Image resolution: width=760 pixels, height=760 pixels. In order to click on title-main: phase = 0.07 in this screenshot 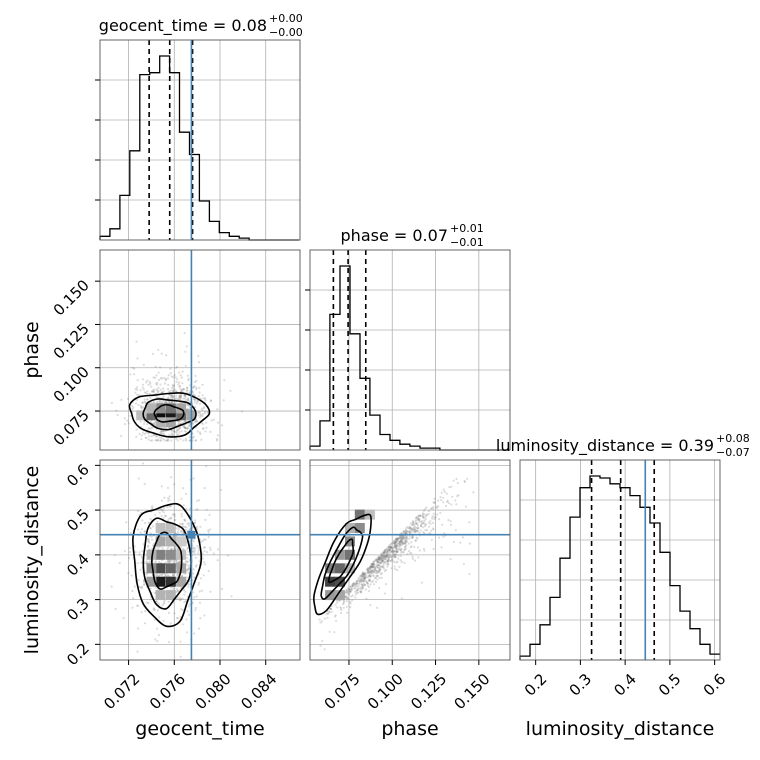, I will do `click(394, 235)`.